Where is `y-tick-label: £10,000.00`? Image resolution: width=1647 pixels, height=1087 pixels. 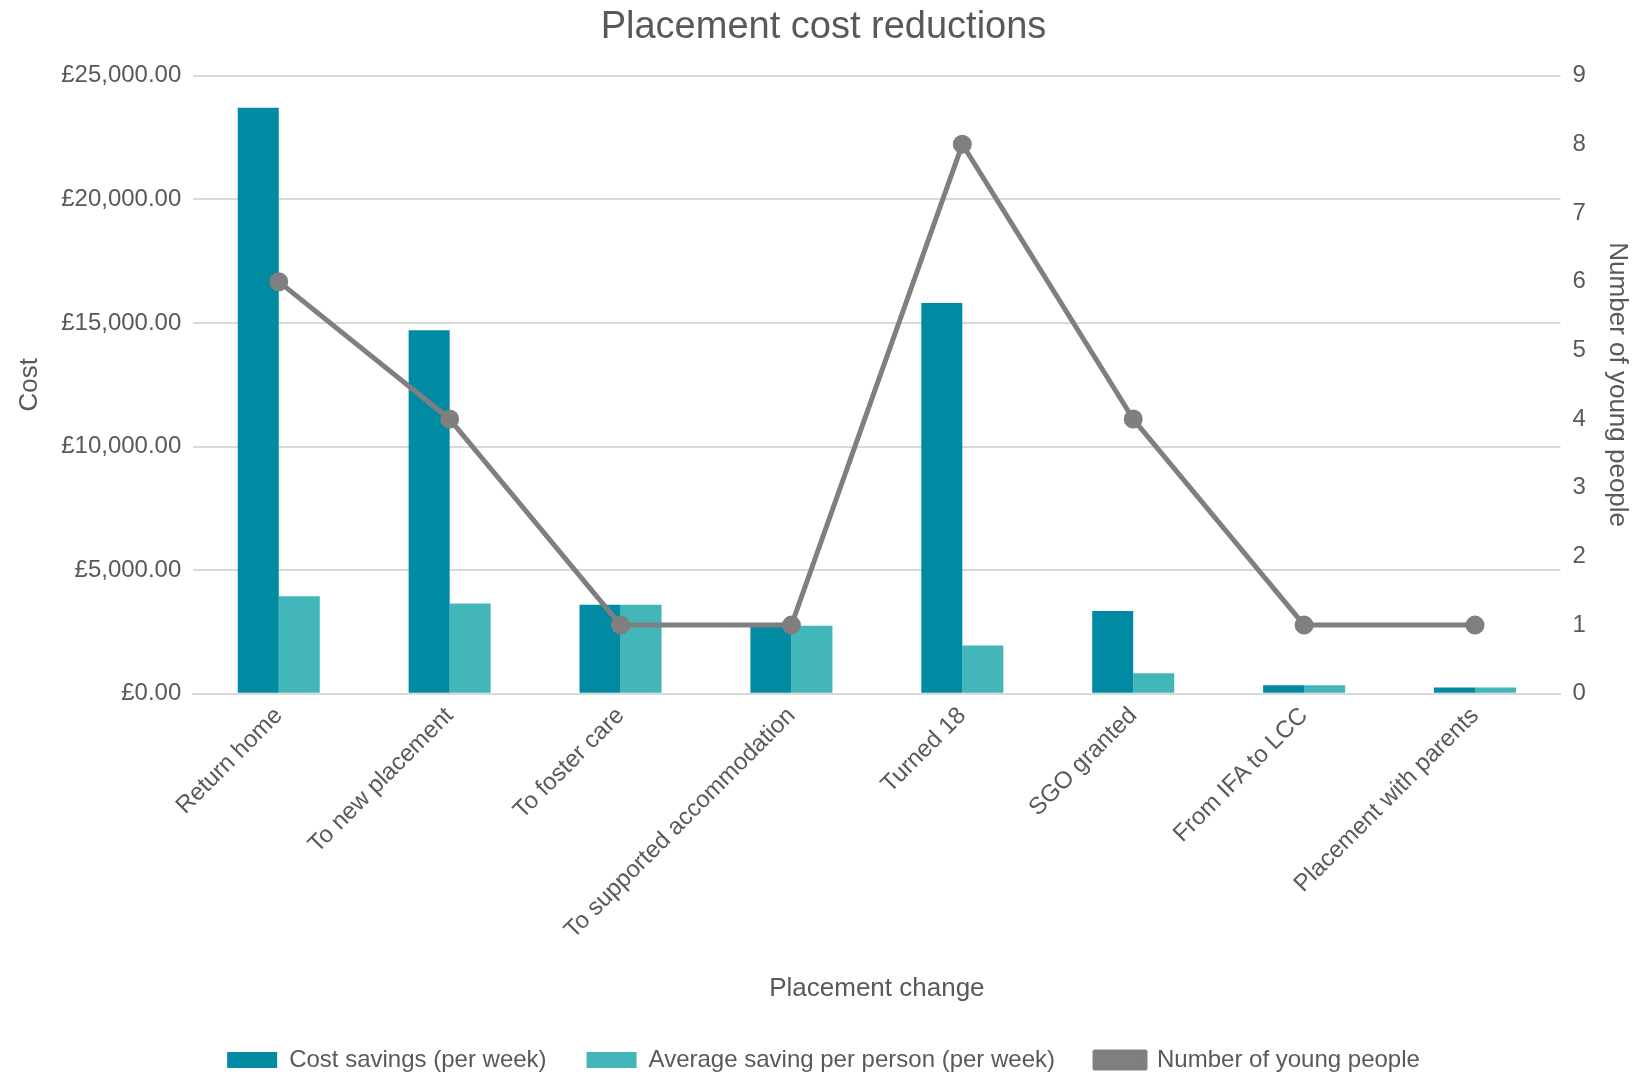 y-tick-label: £10,000.00 is located at coordinates (121, 445).